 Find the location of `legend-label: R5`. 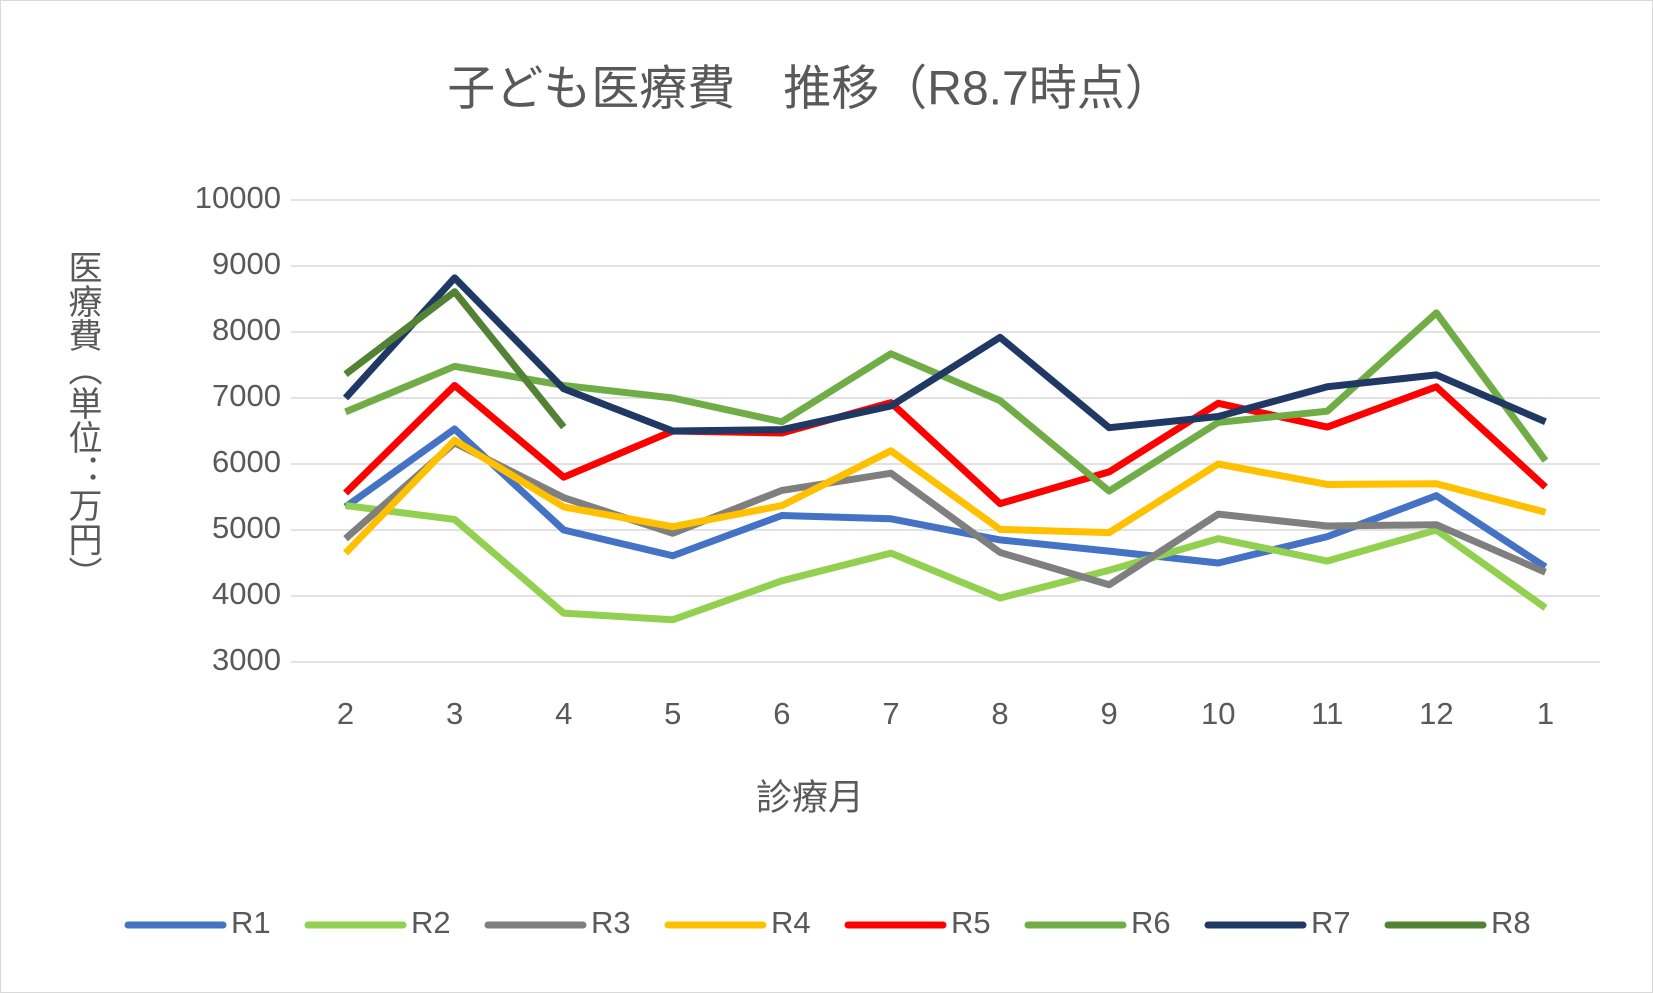

legend-label: R5 is located at coordinates (971, 922).